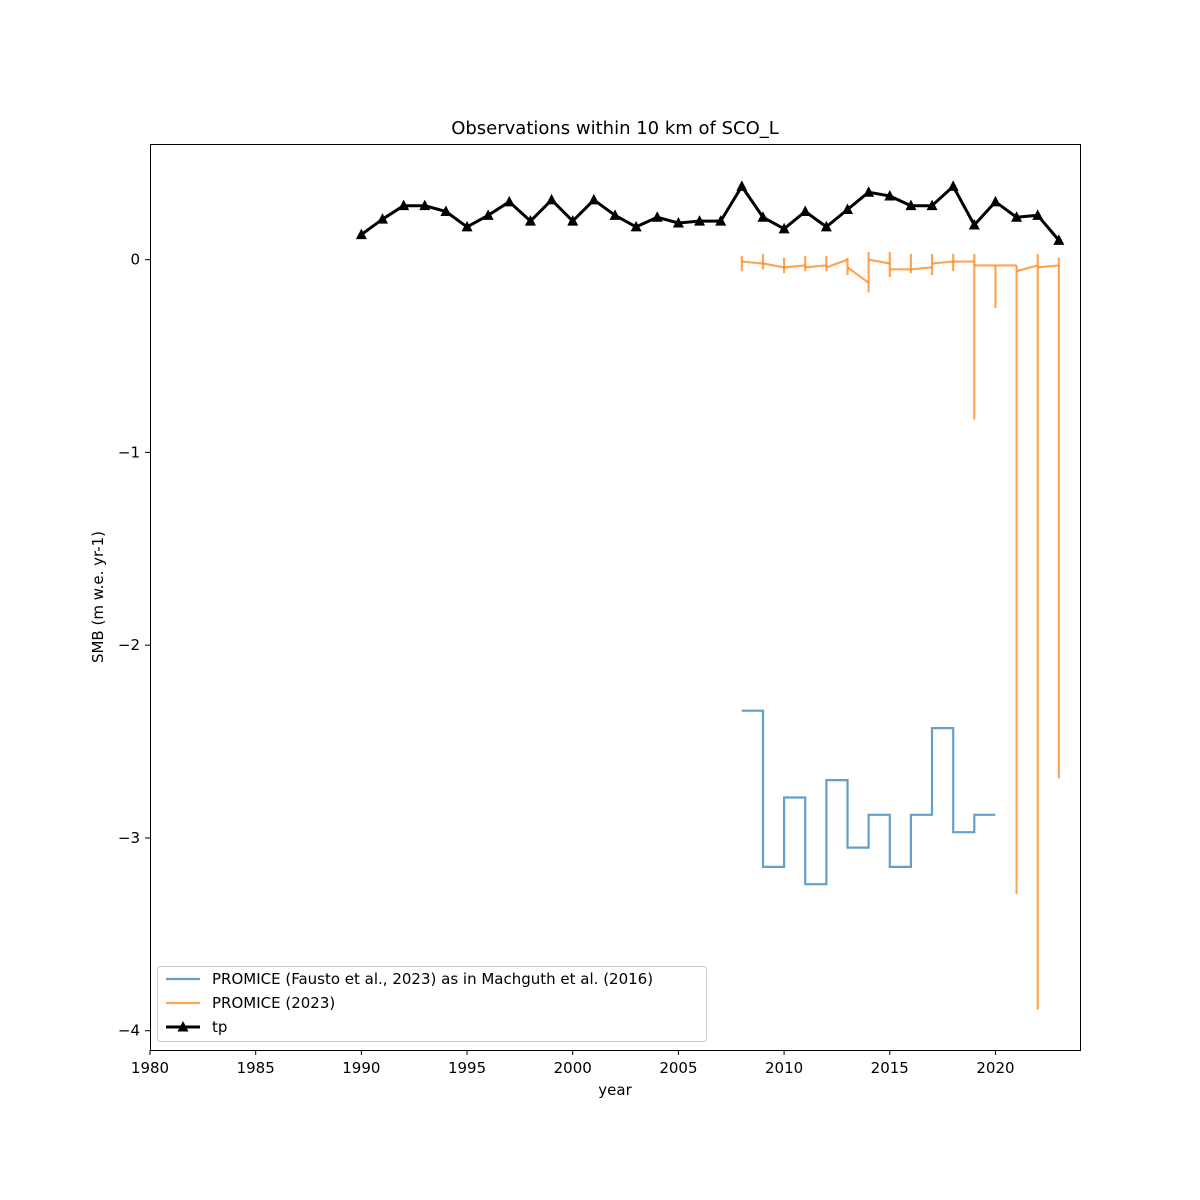 Image resolution: width=1200 pixels, height=1200 pixels. I want to click on y-tick-label-1: −1, so click(129, 452).